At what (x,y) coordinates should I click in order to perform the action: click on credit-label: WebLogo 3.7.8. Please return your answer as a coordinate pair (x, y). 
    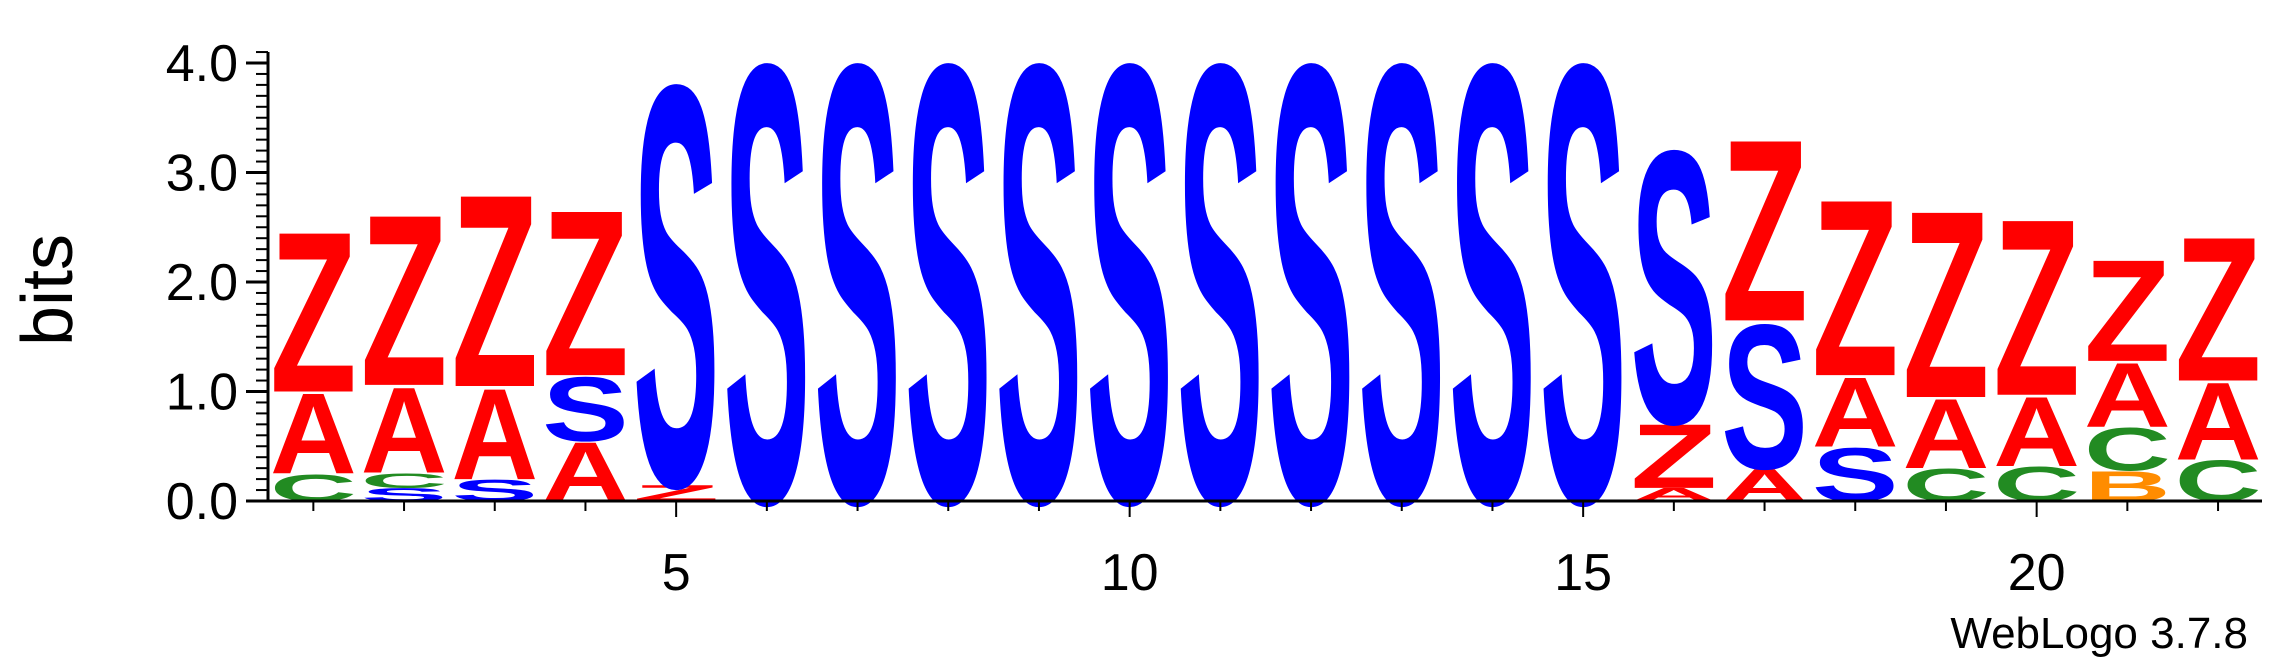
    Looking at the image, I should click on (2099, 633).